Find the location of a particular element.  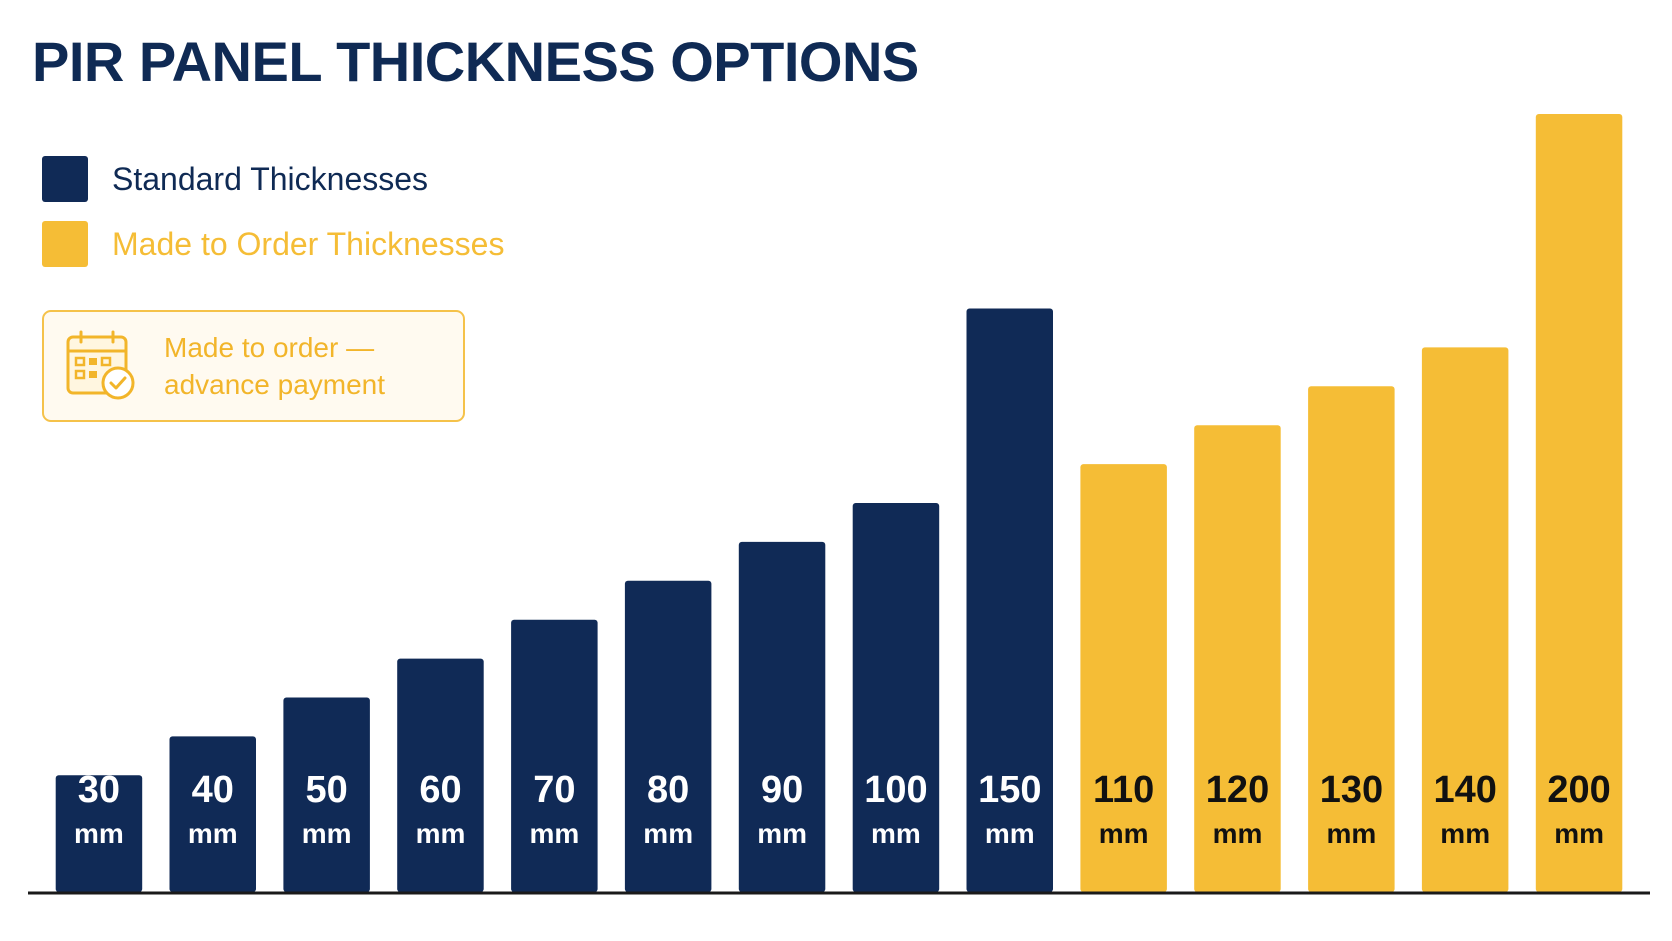

bar-label-value: 100 is located at coordinates (895, 790).